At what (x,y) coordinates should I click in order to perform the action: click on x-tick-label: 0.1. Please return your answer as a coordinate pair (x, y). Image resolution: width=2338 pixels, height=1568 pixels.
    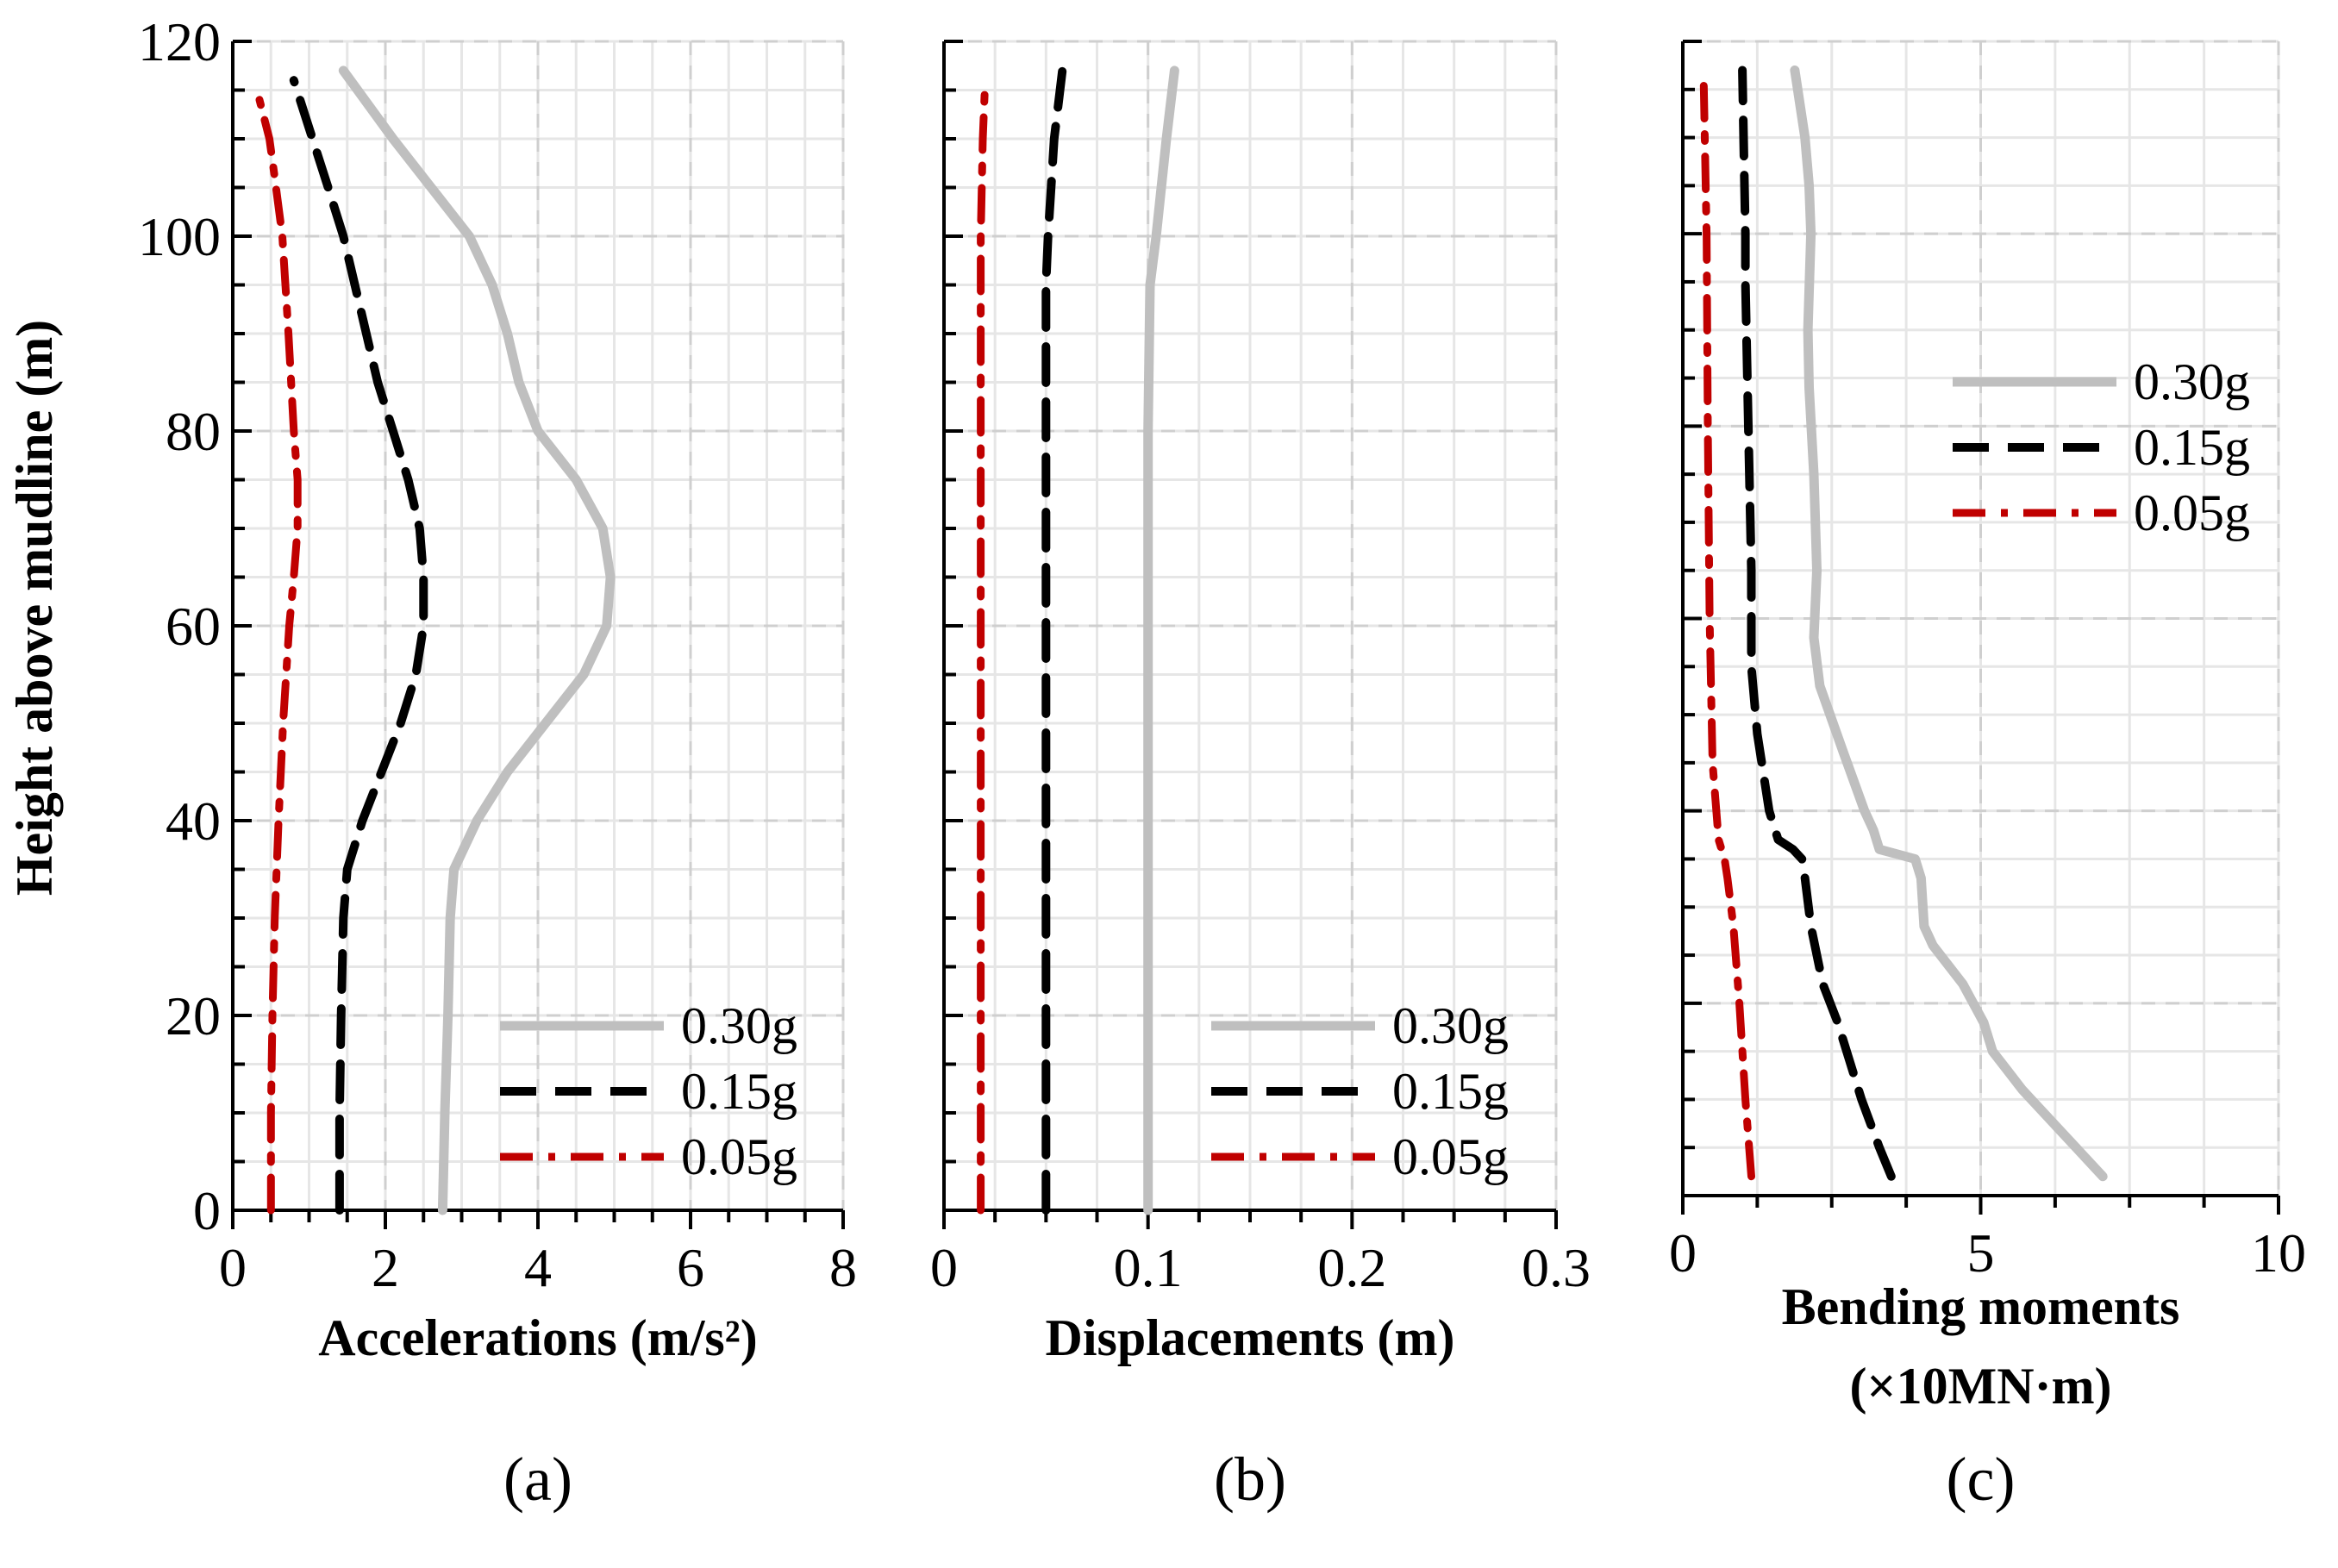
    Looking at the image, I should click on (1149, 1267).